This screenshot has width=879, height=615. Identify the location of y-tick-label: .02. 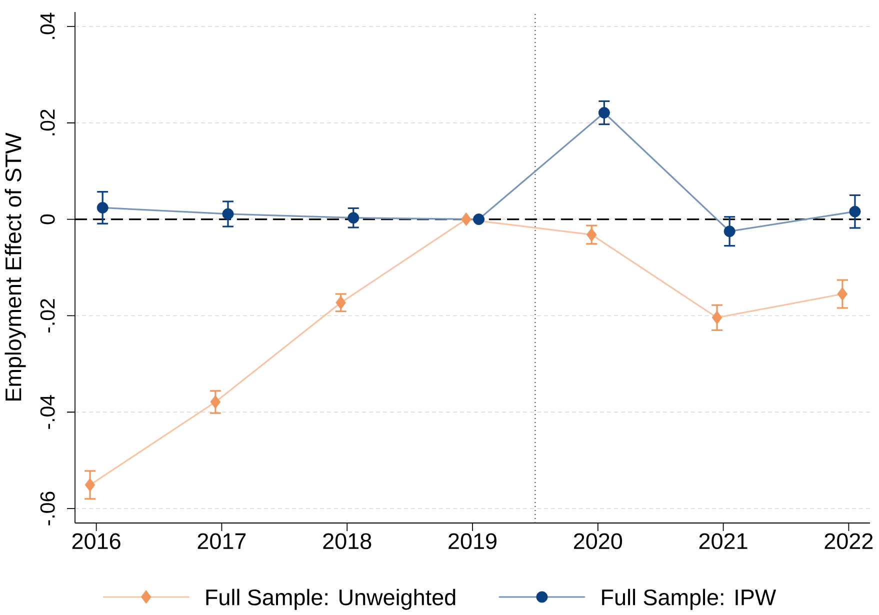
(47, 123).